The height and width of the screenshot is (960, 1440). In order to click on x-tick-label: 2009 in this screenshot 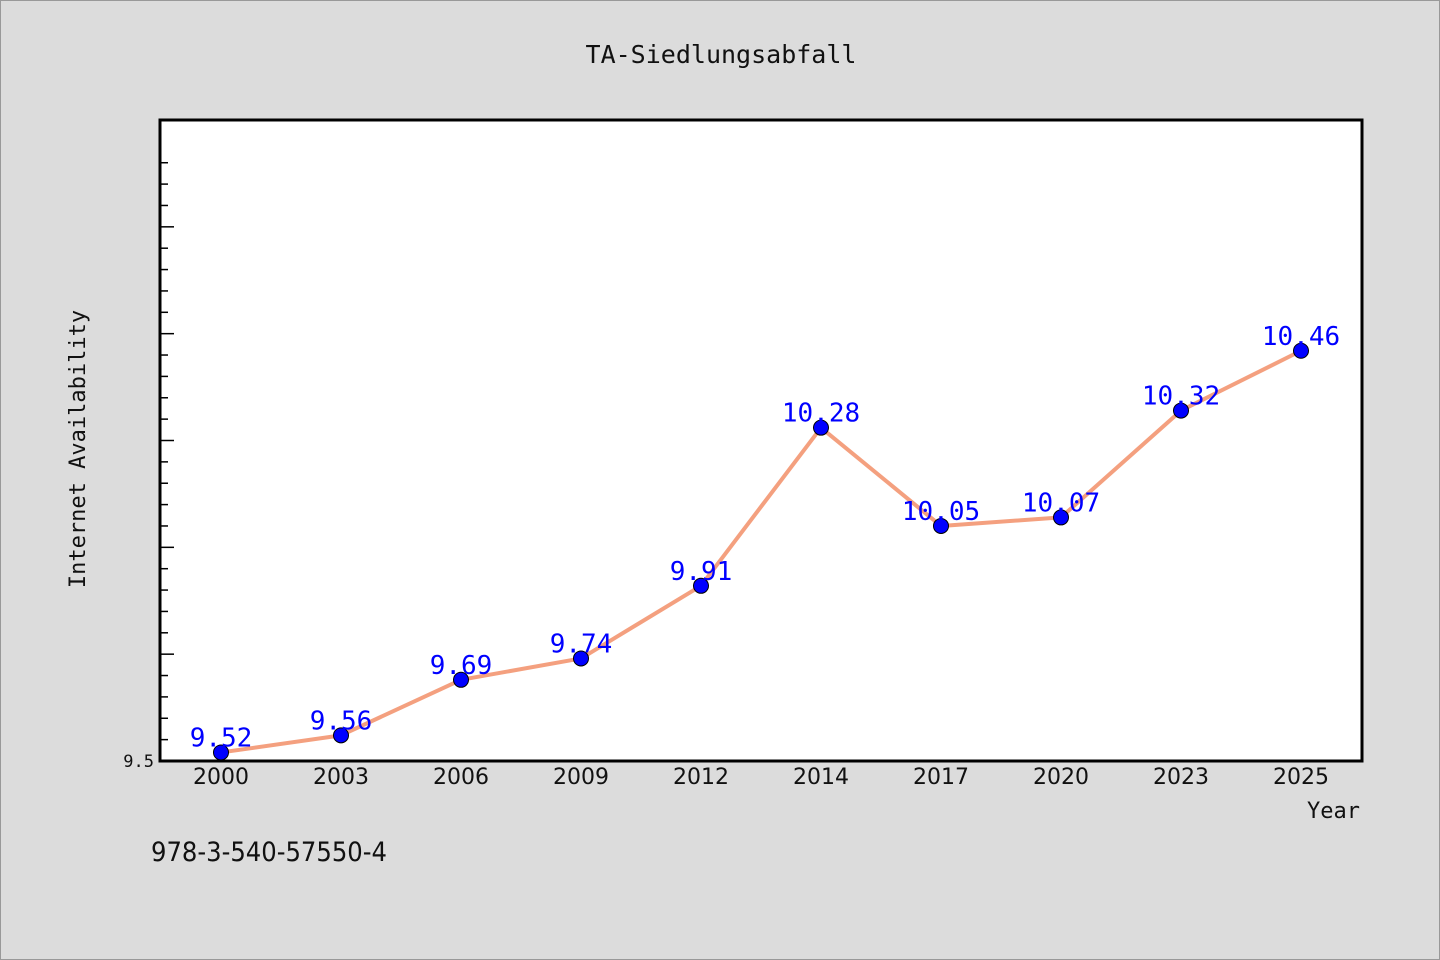, I will do `click(581, 777)`.